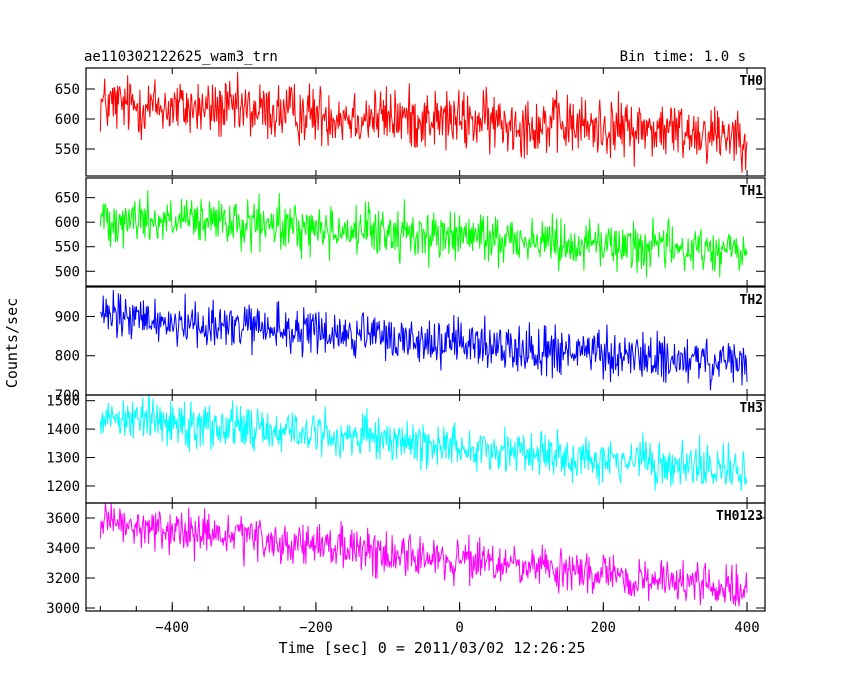 This screenshot has height=680, width=850. What do you see at coordinates (63, 519) in the screenshot?
I see `y-tick-label: 3600` at bounding box center [63, 519].